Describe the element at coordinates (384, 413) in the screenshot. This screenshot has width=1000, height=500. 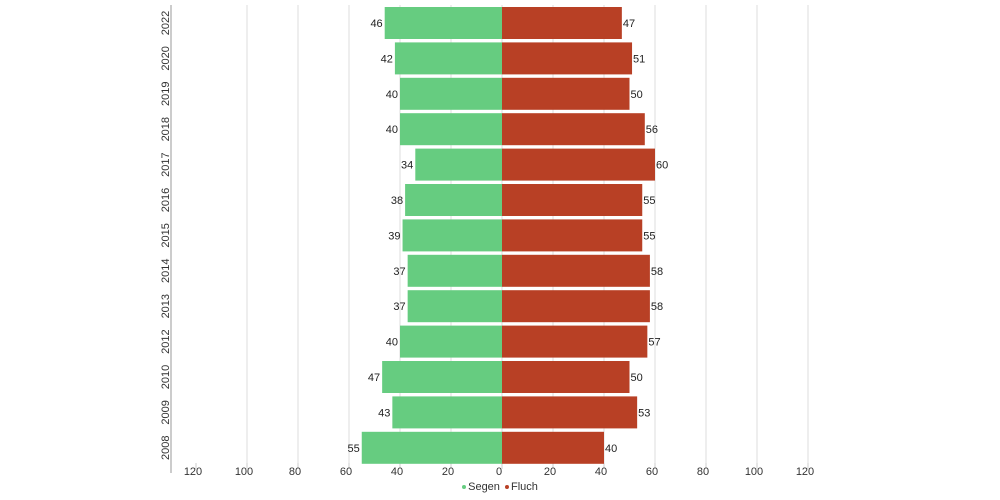
I see `data-label-segen: 43` at that location.